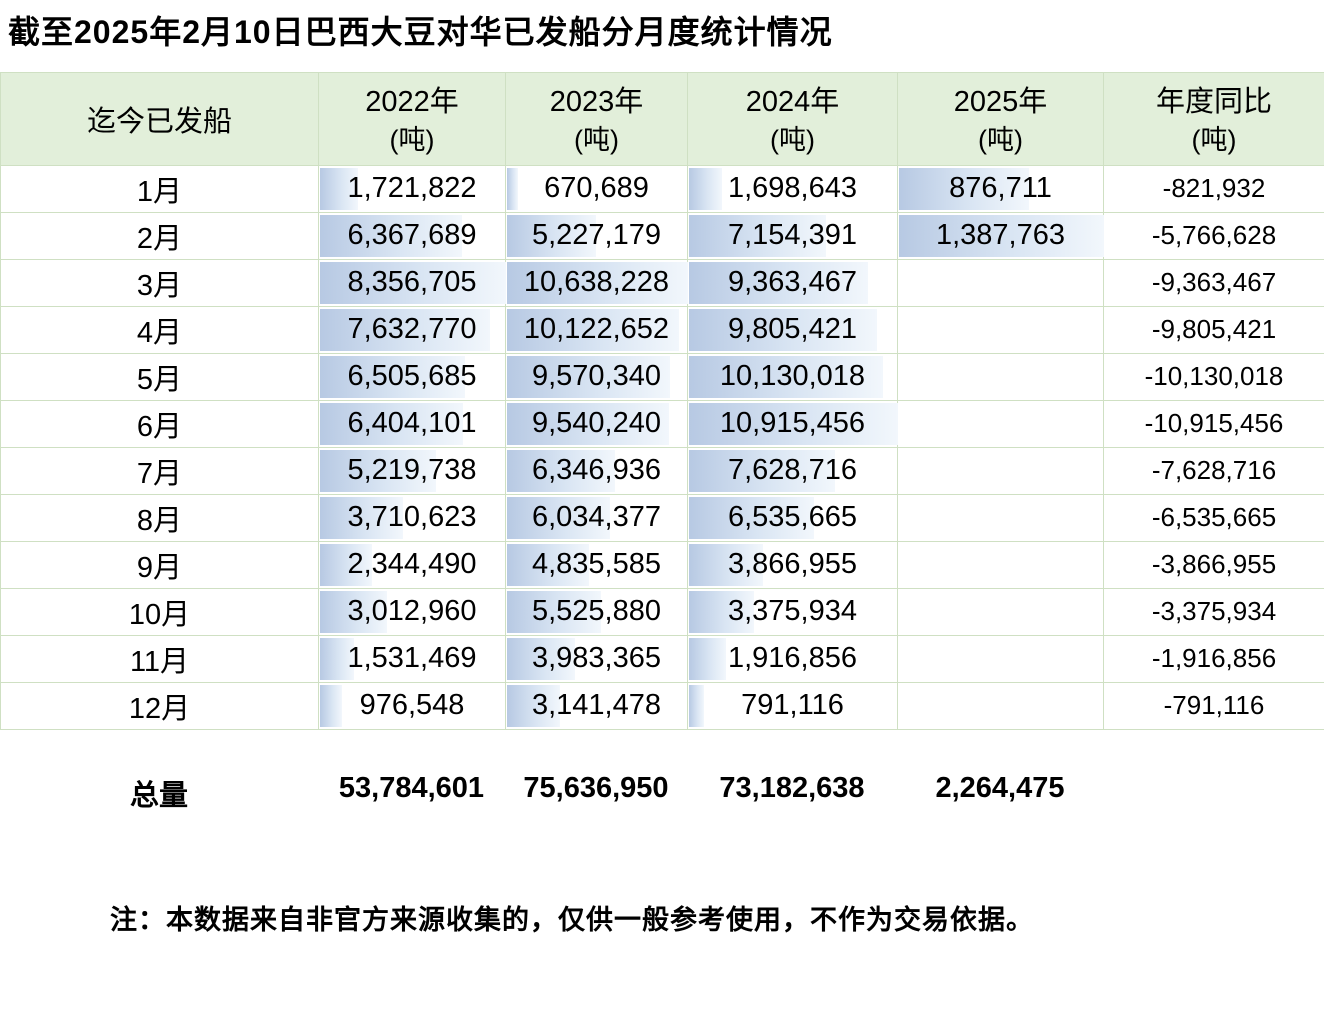 This screenshot has width=1324, height=1010. Describe the element at coordinates (160, 423) in the screenshot. I see `month-cell: 6月` at that location.